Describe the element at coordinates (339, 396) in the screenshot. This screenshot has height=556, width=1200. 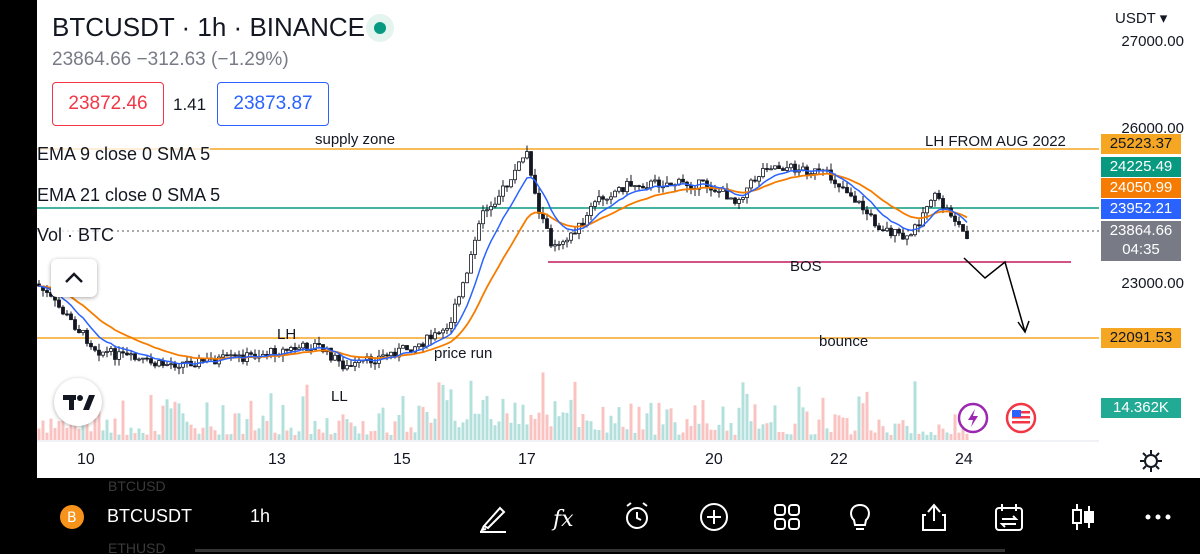
I see `annotation-ll: LL` at that location.